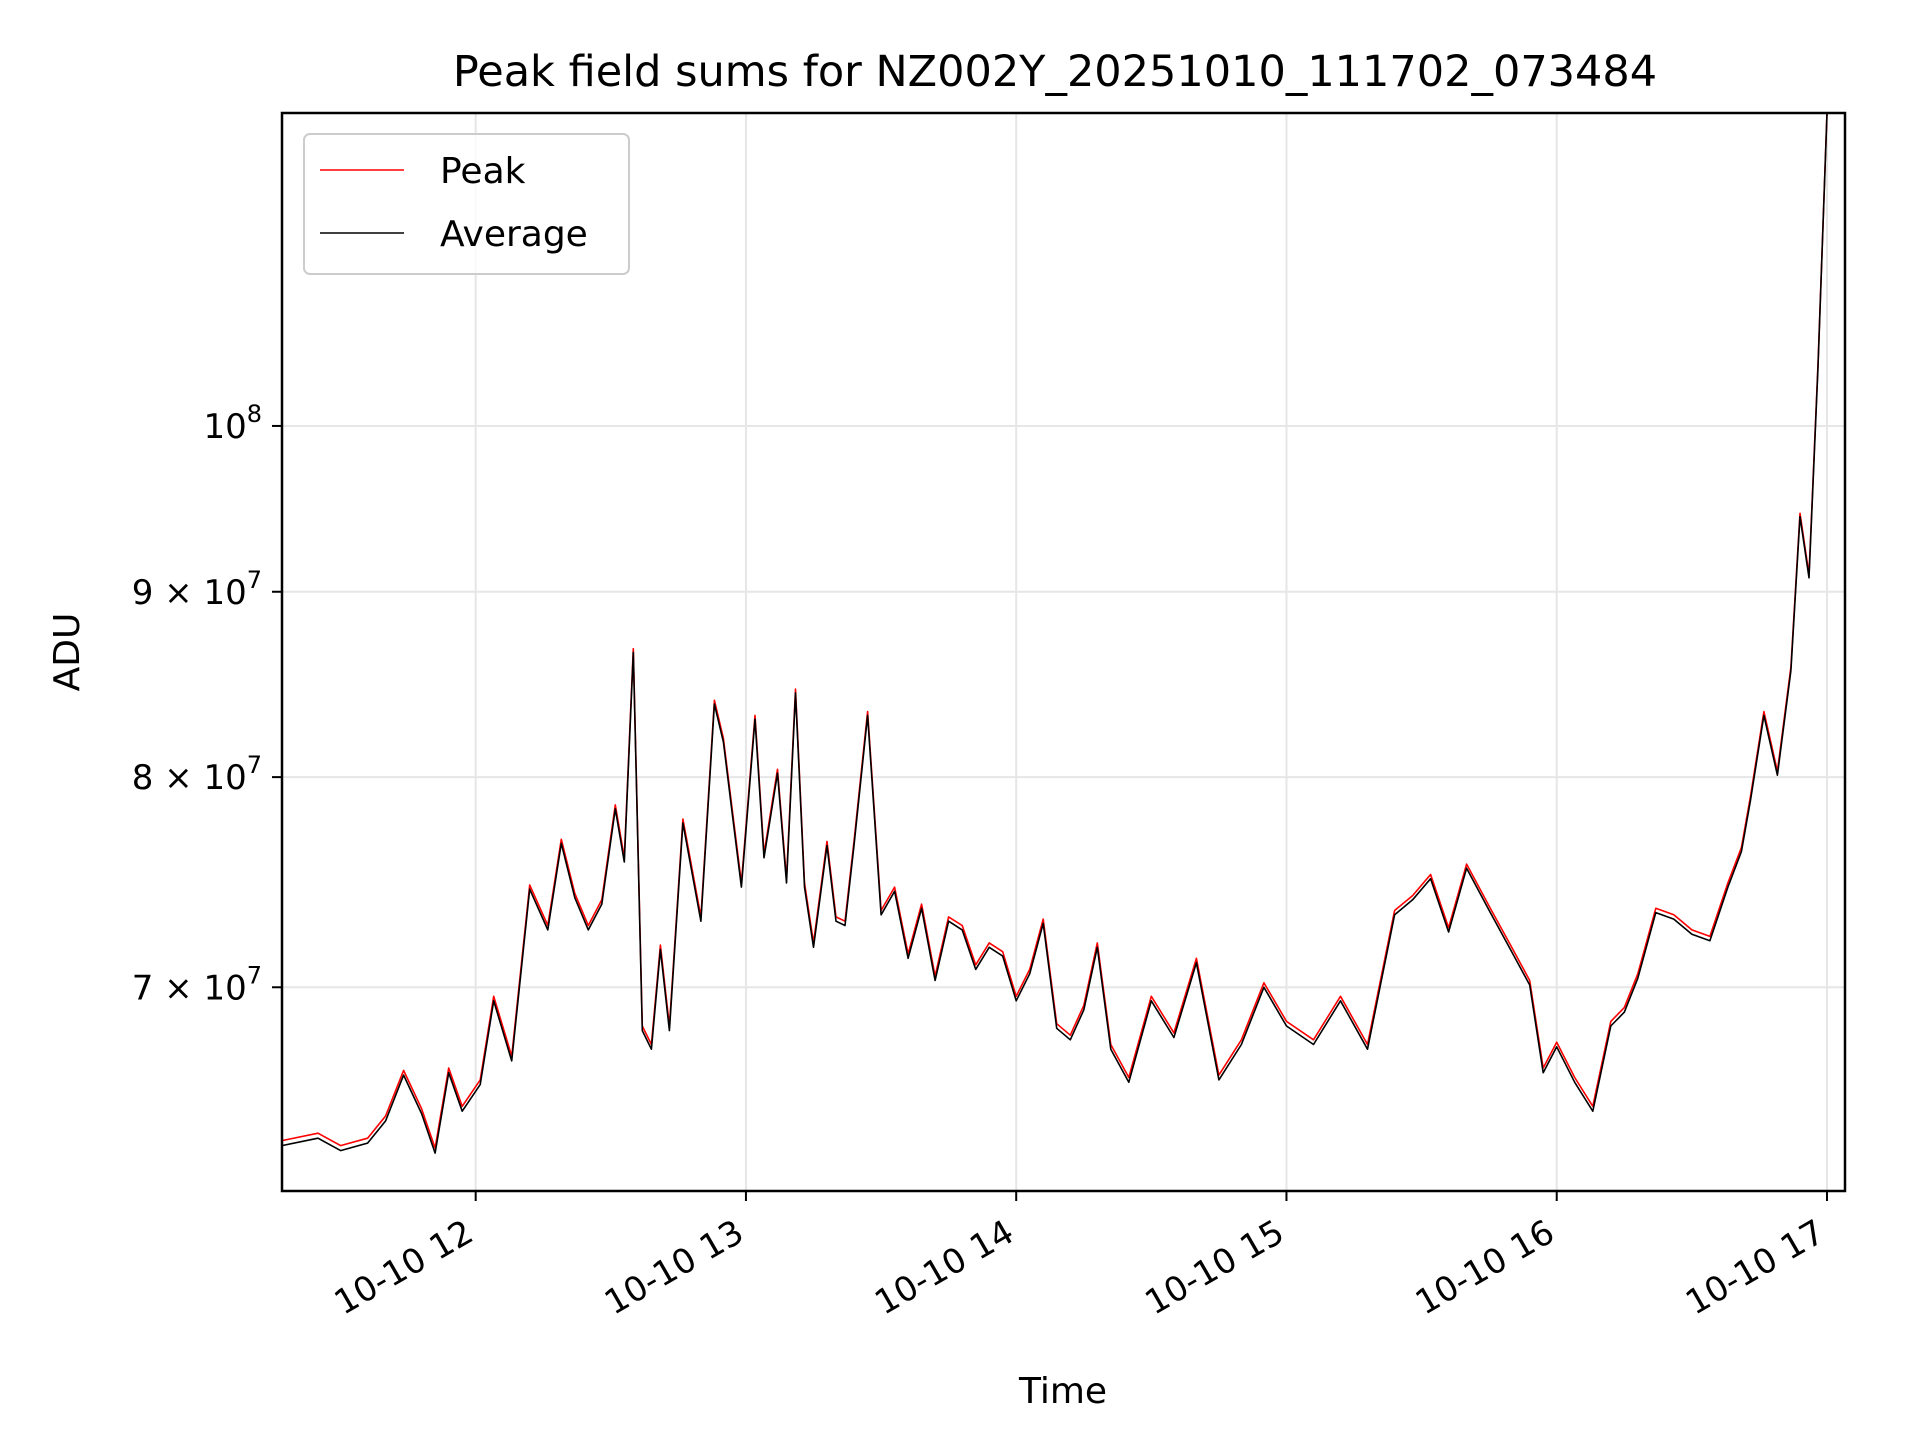 The width and height of the screenshot is (1920, 1440). What do you see at coordinates (67, 652) in the screenshot?
I see `y-axis-title: ADU` at bounding box center [67, 652].